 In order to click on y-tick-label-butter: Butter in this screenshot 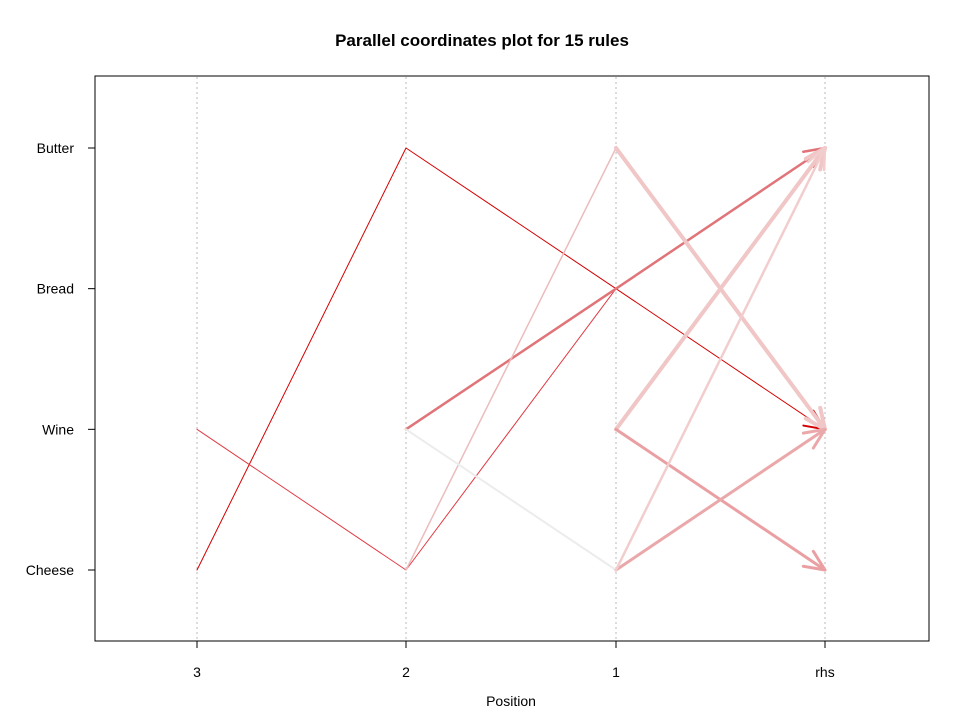, I will do `click(56, 148)`.